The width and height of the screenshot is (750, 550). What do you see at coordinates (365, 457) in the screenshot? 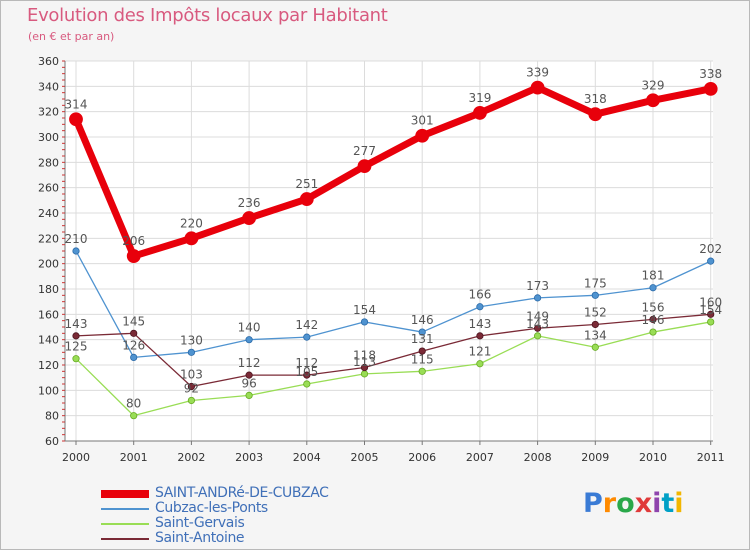
I see `x-tick-label: 2005` at bounding box center [365, 457].